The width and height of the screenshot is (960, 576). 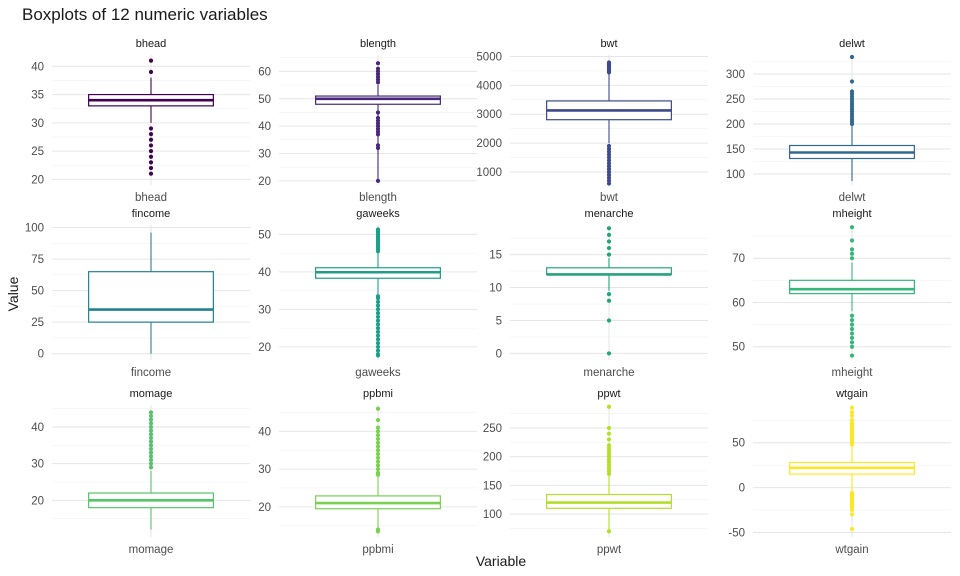 What do you see at coordinates (609, 550) in the screenshot?
I see `x-tick-label: ppwt` at bounding box center [609, 550].